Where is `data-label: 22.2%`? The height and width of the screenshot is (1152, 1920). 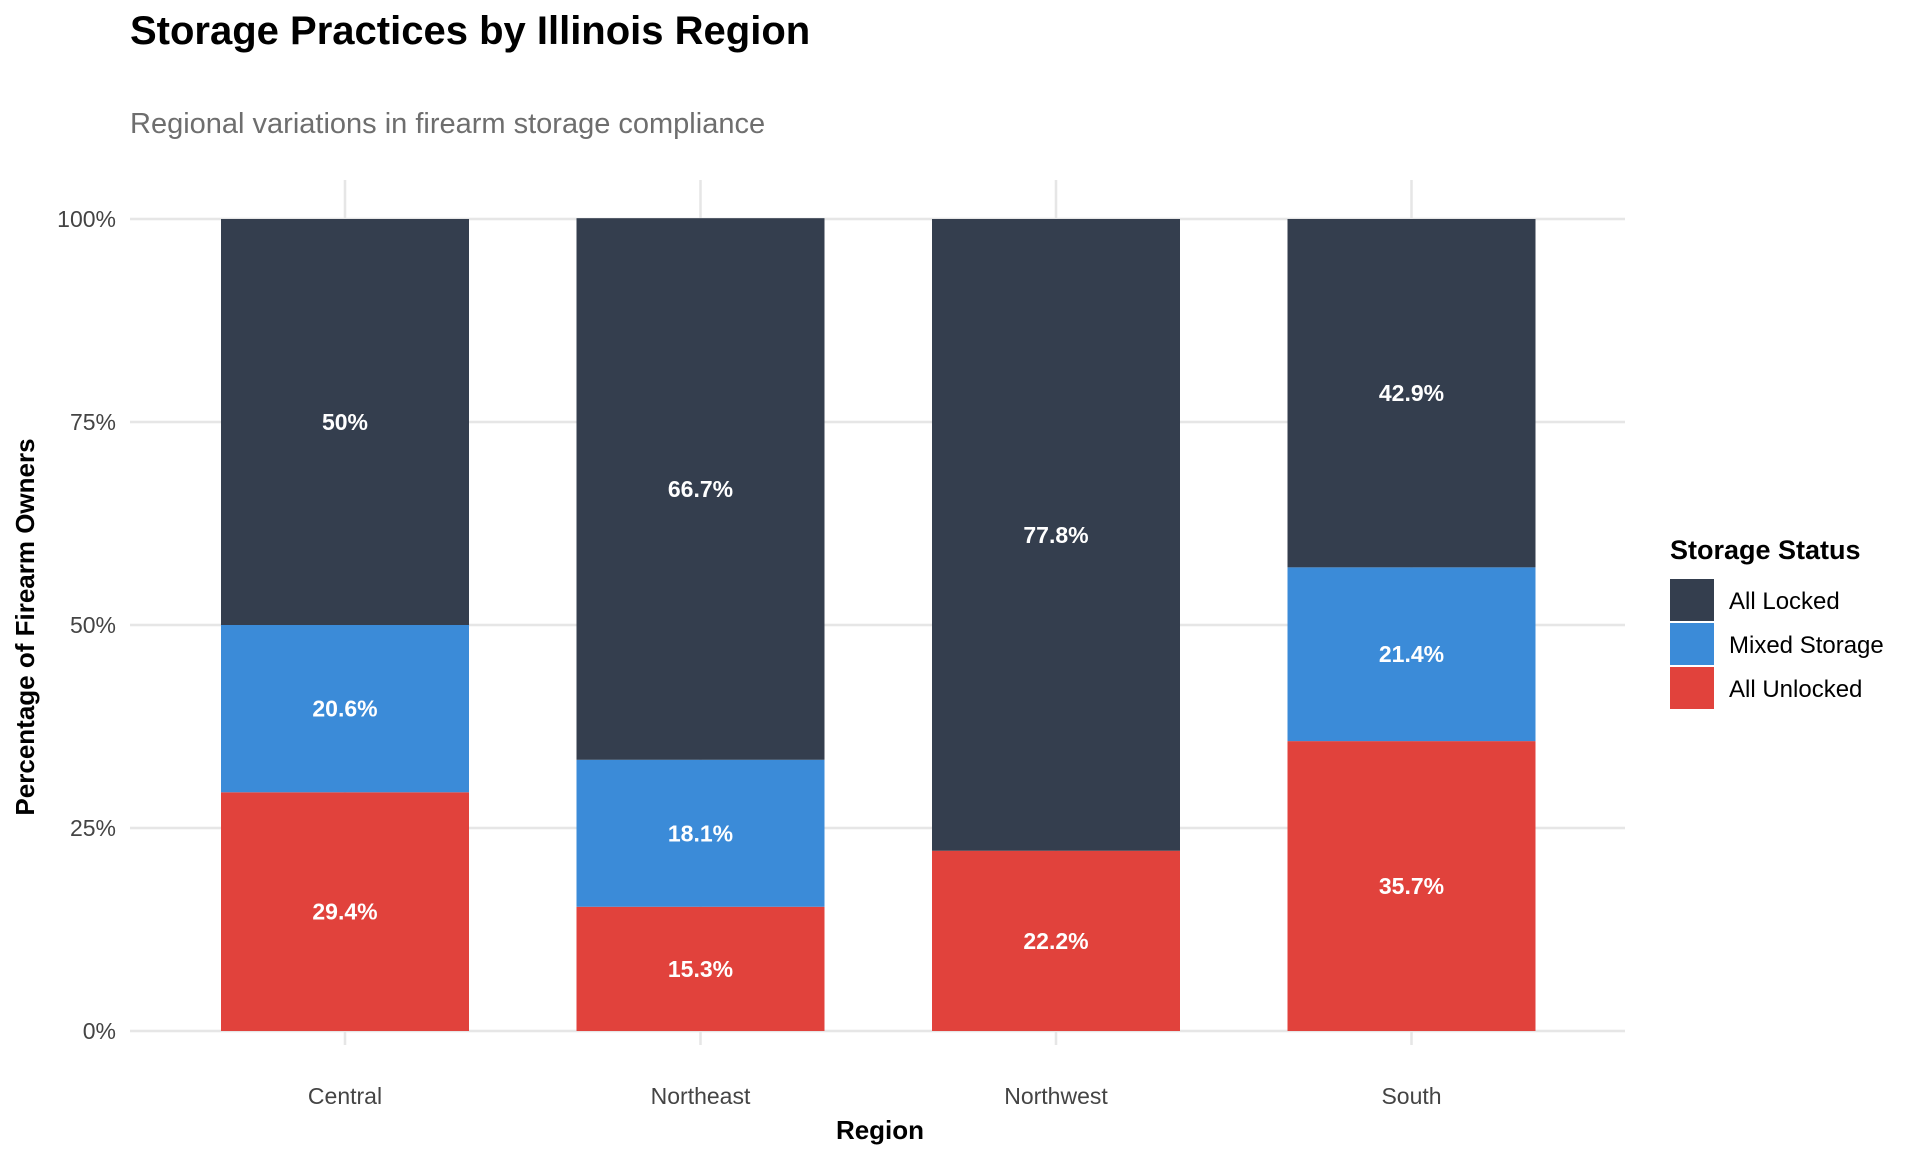 data-label: 22.2% is located at coordinates (1055, 941).